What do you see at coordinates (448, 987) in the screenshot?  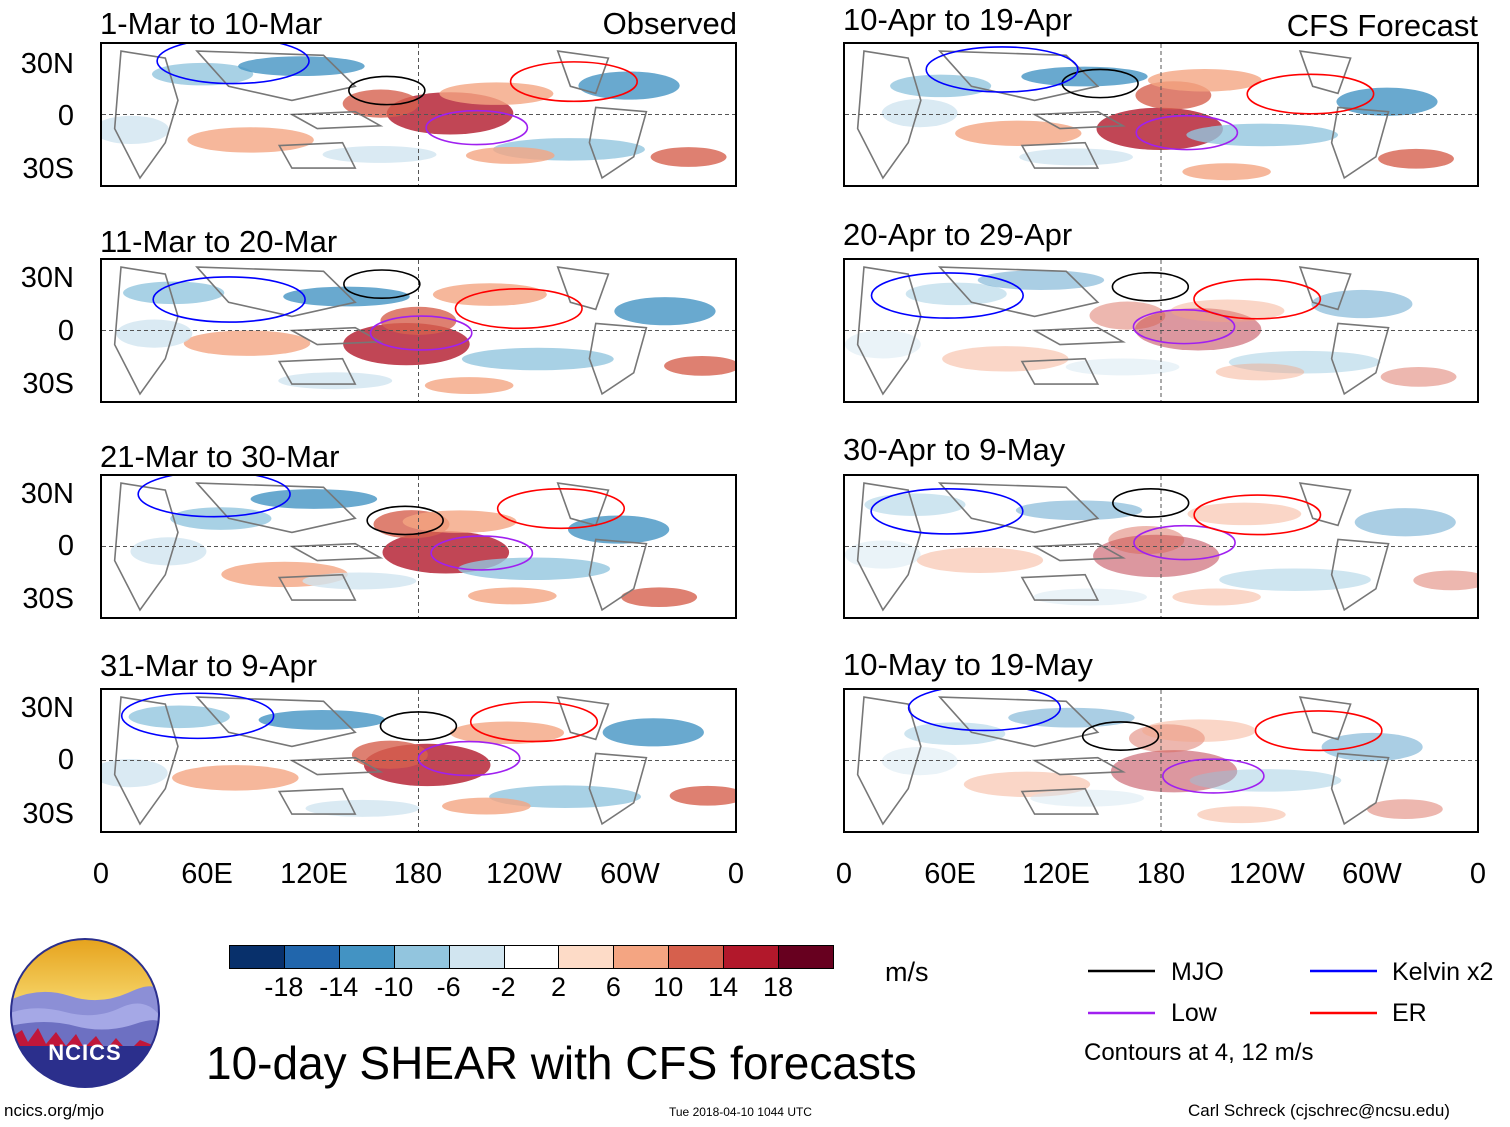 I see `colorbar-tick-label: -6` at bounding box center [448, 987].